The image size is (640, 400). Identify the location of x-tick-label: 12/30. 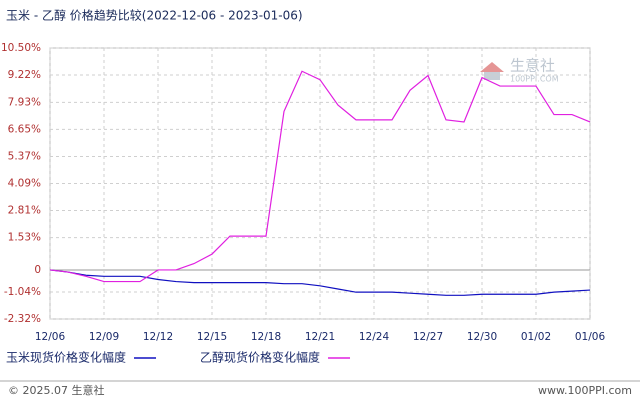
(482, 337).